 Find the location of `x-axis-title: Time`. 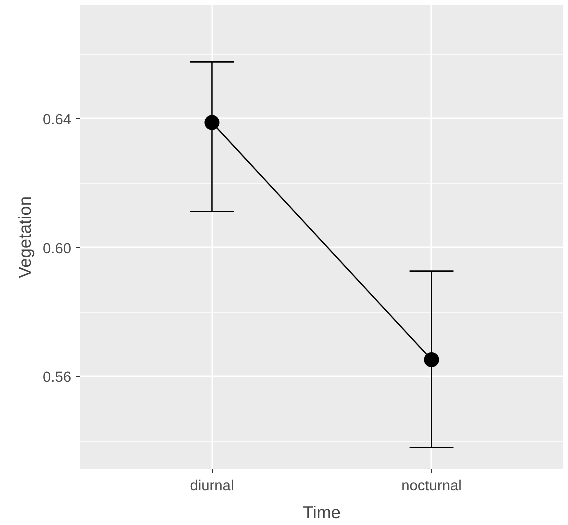

x-axis-title: Time is located at coordinates (322, 512).